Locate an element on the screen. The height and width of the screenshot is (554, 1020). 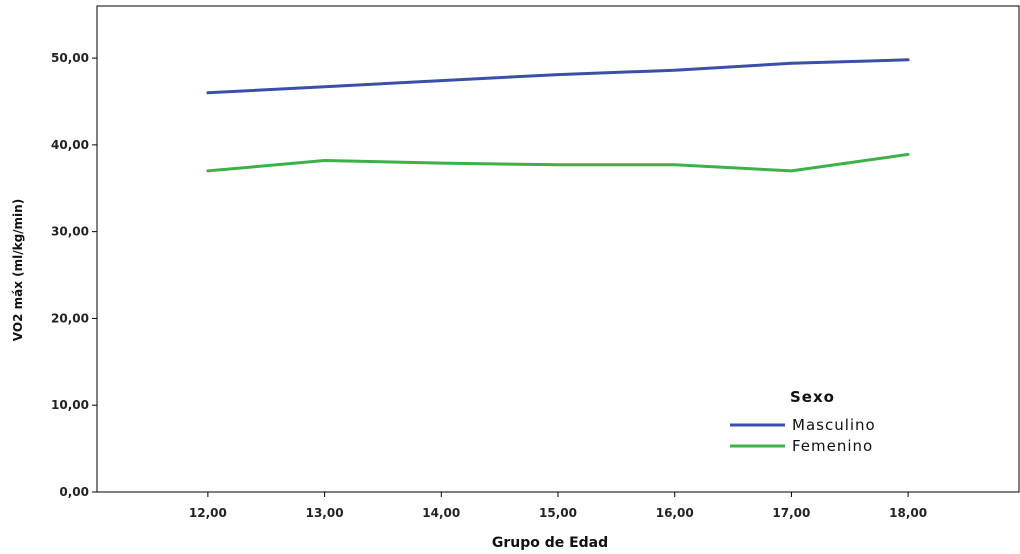
x-tick-label: 12,00 is located at coordinates (208, 513).